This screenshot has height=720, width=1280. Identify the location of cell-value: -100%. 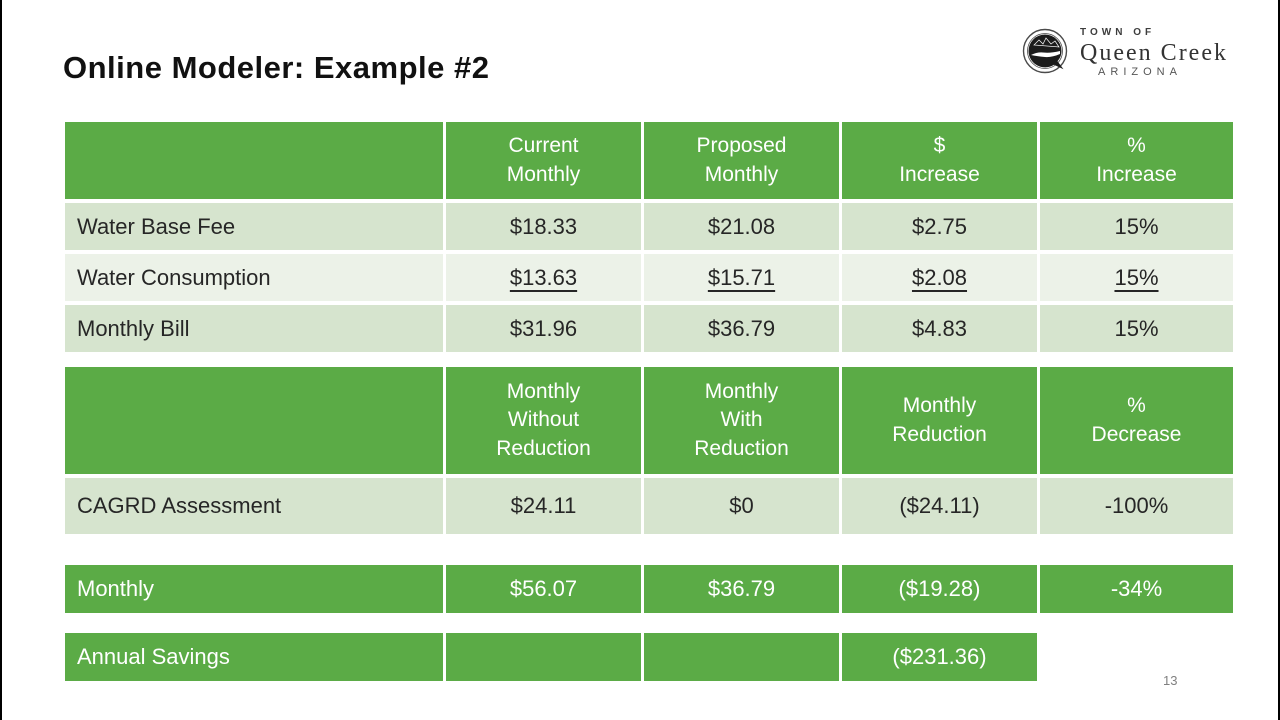
(1136, 506).